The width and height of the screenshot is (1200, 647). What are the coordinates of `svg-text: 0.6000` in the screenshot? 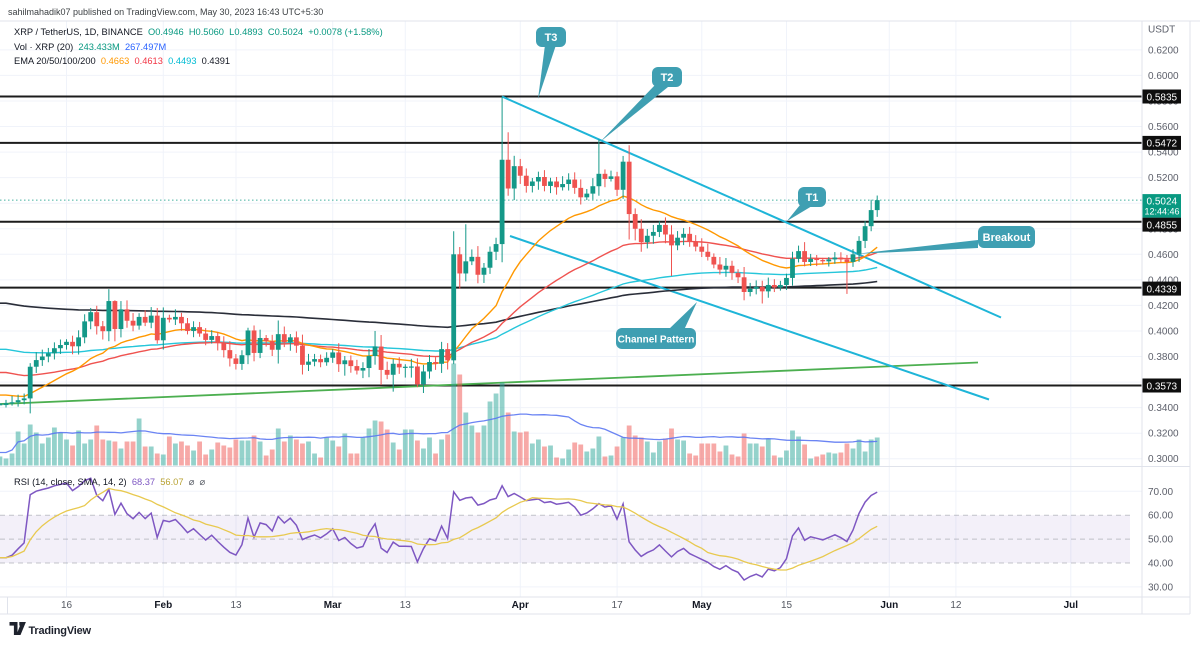 It's located at (1163, 76).